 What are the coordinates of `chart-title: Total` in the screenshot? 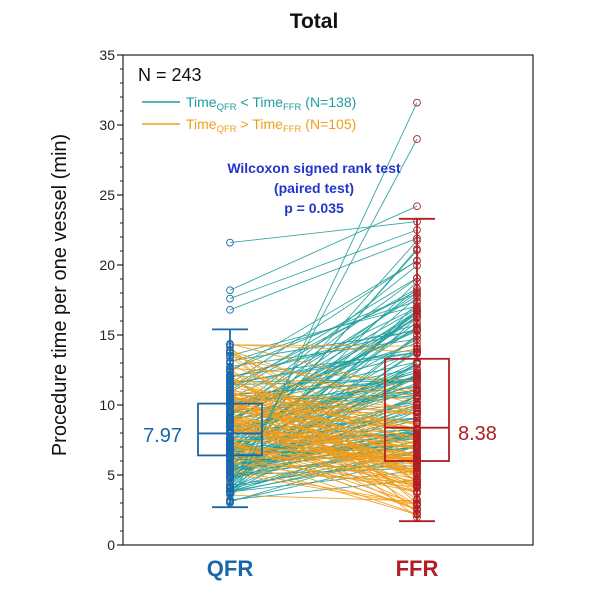 It's located at (314, 21).